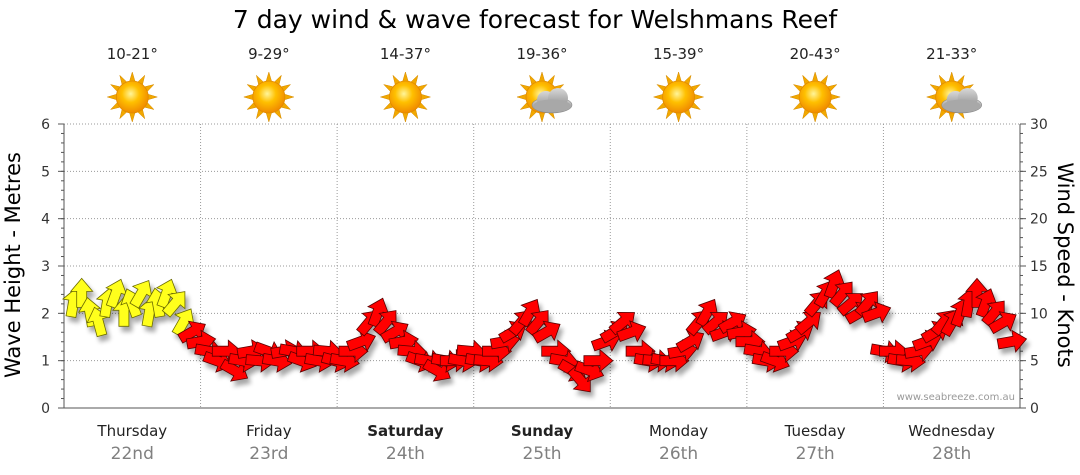 The image size is (1080, 475). Describe the element at coordinates (45, 267) in the screenshot. I see `y-left-tick-label: 3` at that location.